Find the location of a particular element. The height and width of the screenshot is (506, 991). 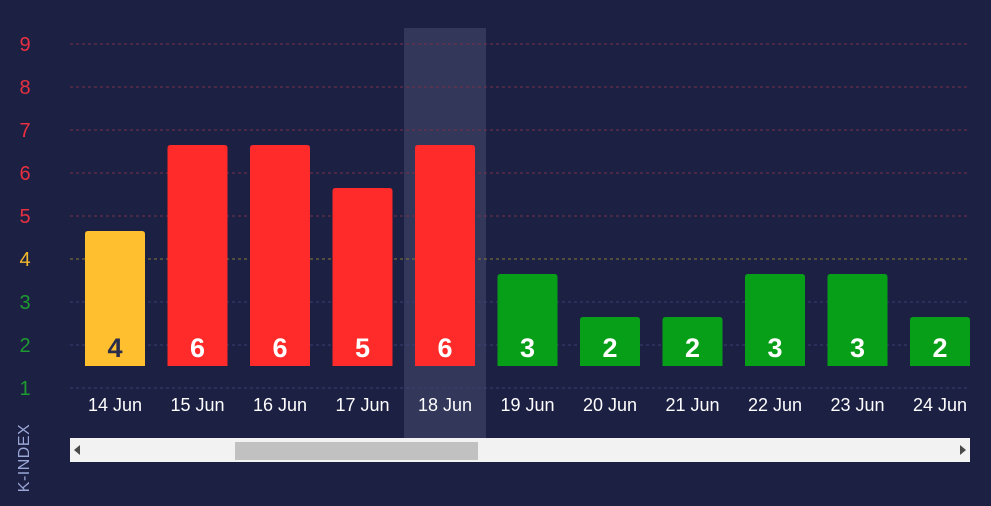

horizontal-scrollbar is located at coordinates (520, 450).